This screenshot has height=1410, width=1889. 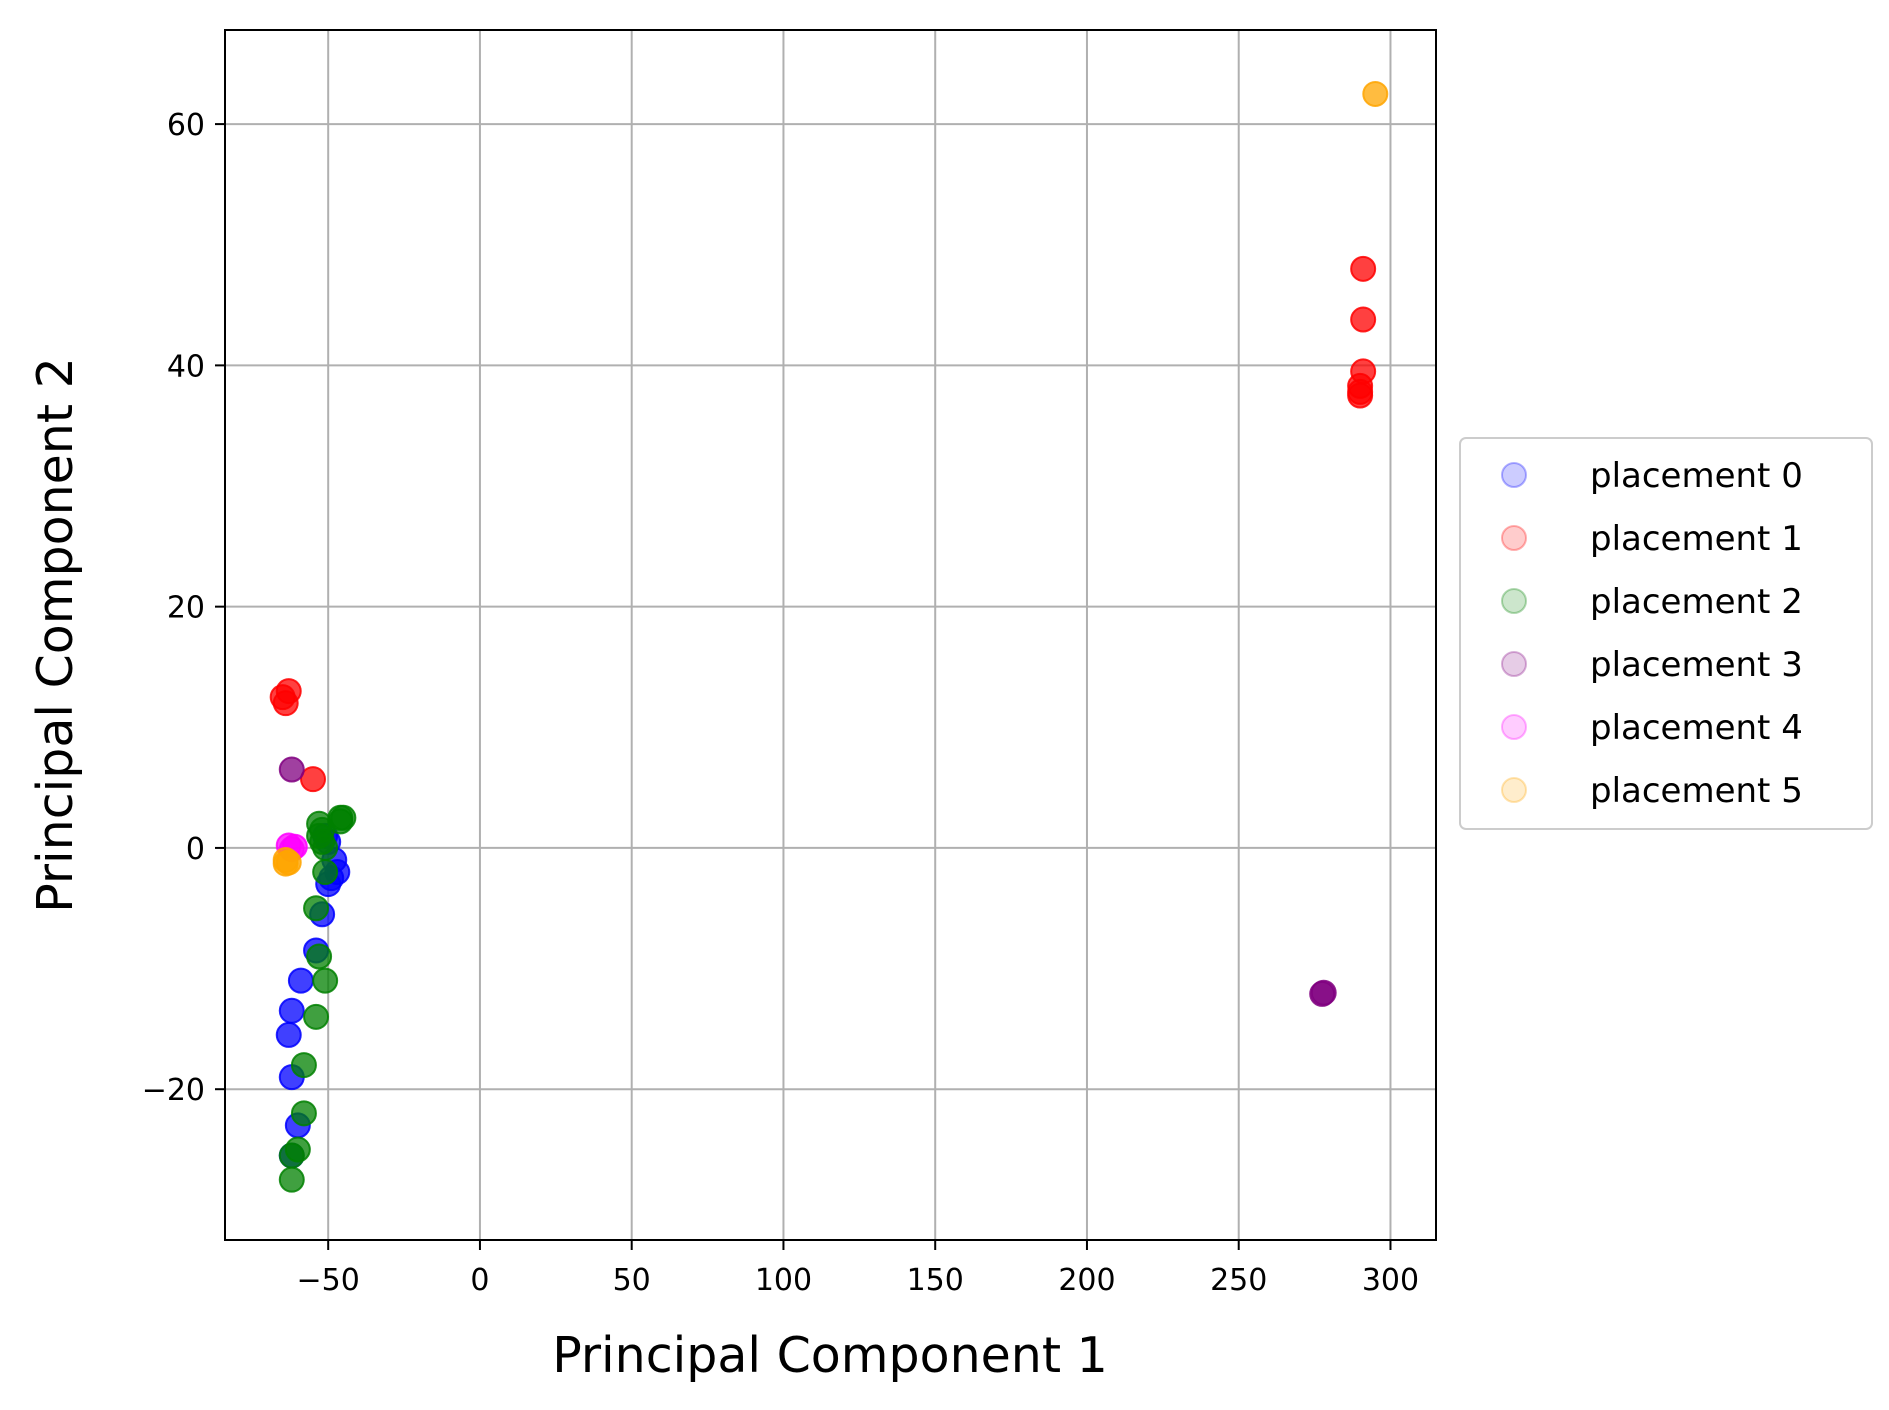 What do you see at coordinates (1696, 791) in the screenshot?
I see `legend-label: placement 5` at bounding box center [1696, 791].